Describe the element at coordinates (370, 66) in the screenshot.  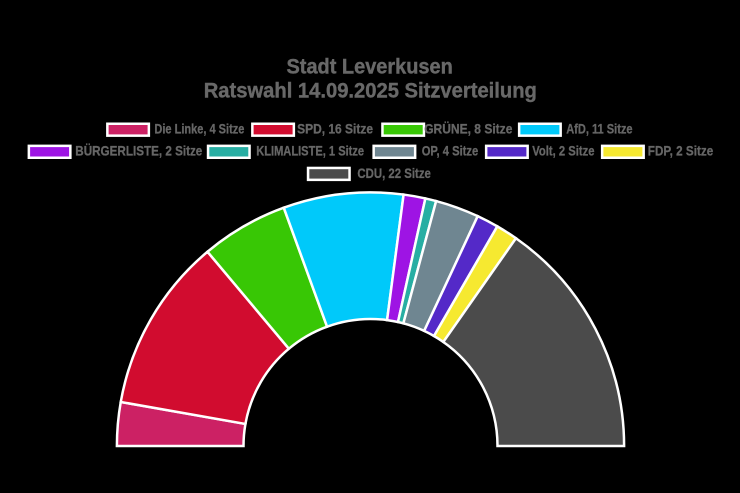
I see `svg-text: Stadt Leverkusen` at that location.